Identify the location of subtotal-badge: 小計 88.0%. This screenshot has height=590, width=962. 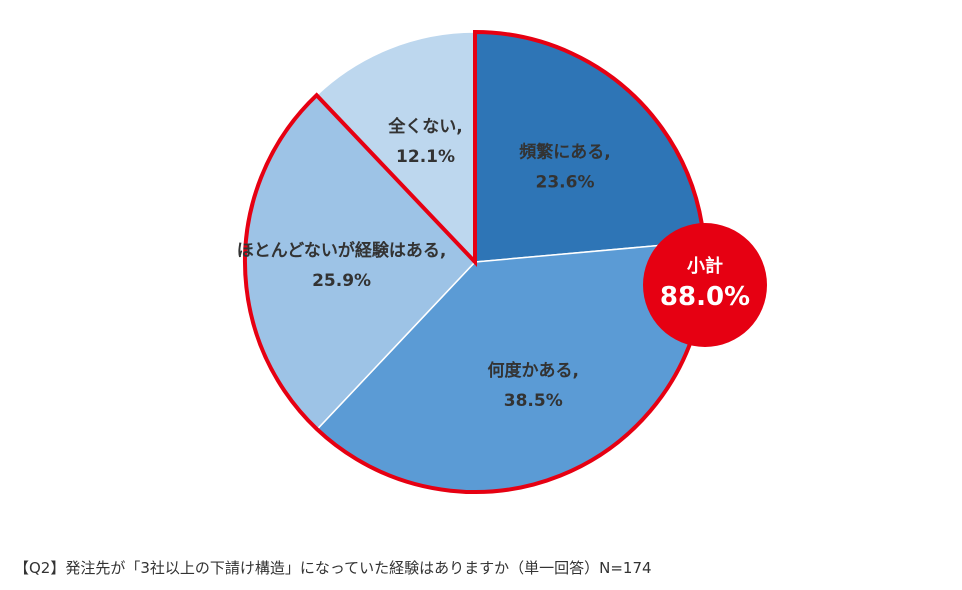
(705, 285).